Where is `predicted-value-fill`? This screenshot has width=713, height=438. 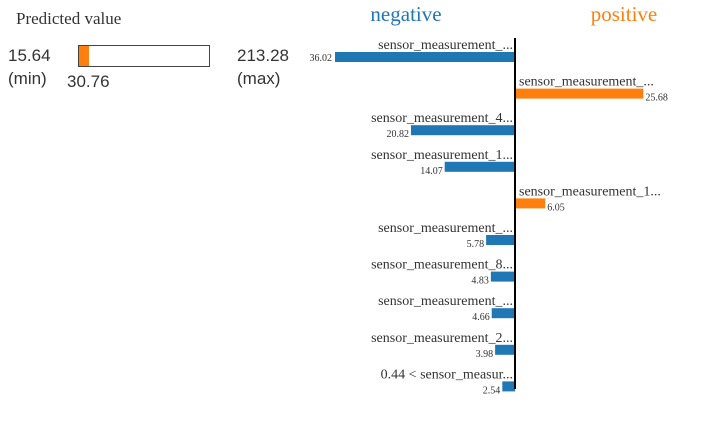
predicted-value-fill is located at coordinates (84, 56).